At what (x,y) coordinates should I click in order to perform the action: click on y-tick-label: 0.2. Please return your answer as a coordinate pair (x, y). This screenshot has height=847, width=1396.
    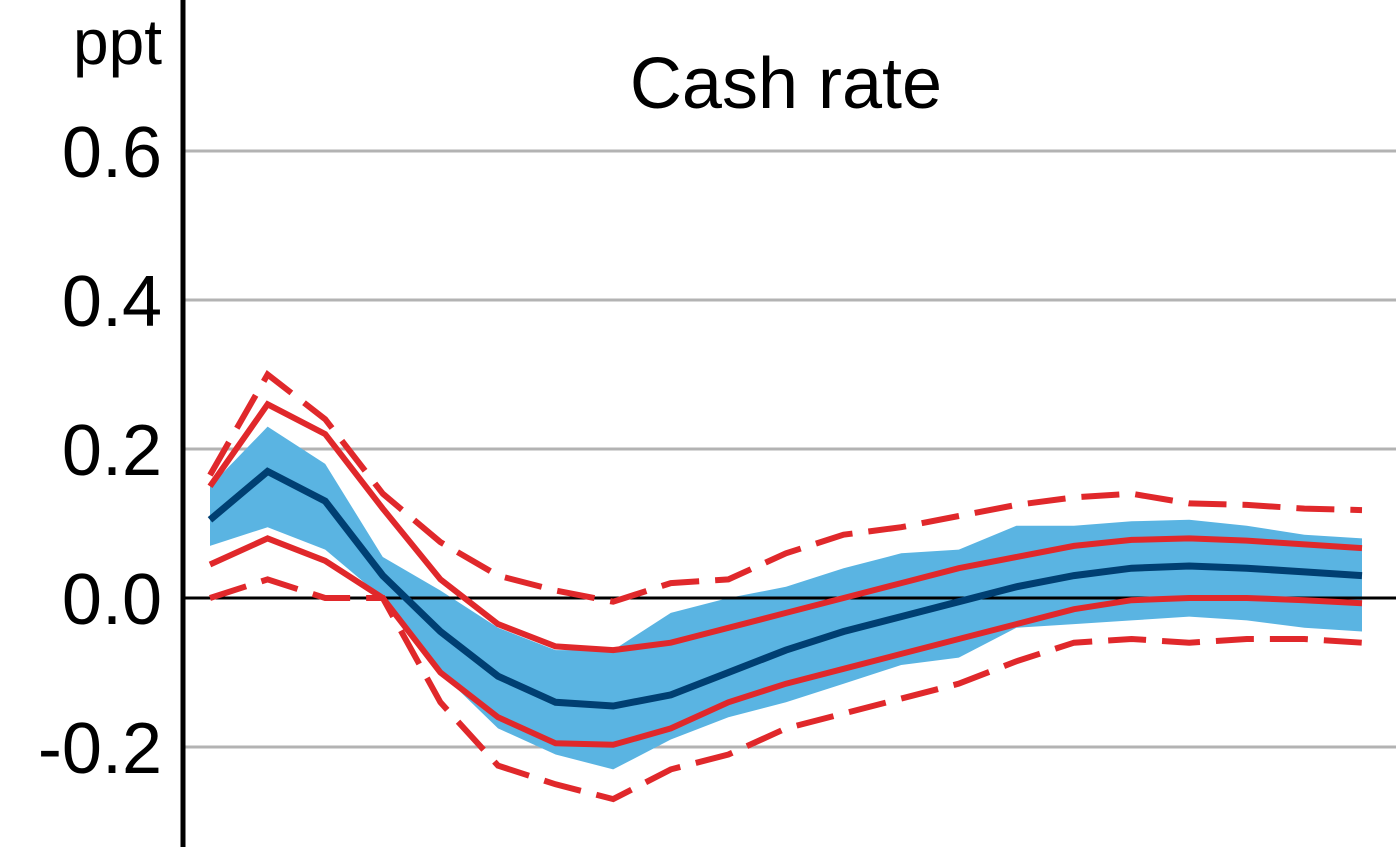
    Looking at the image, I should click on (112, 451).